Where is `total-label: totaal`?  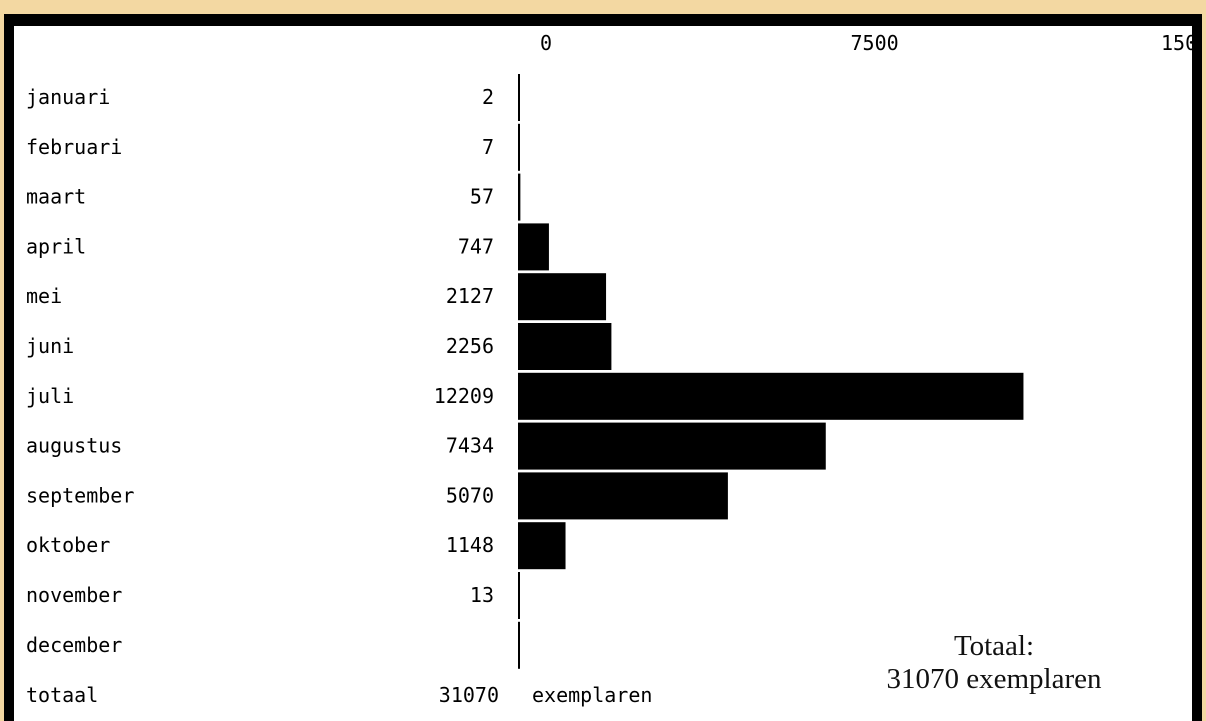 total-label: totaal is located at coordinates (62, 695).